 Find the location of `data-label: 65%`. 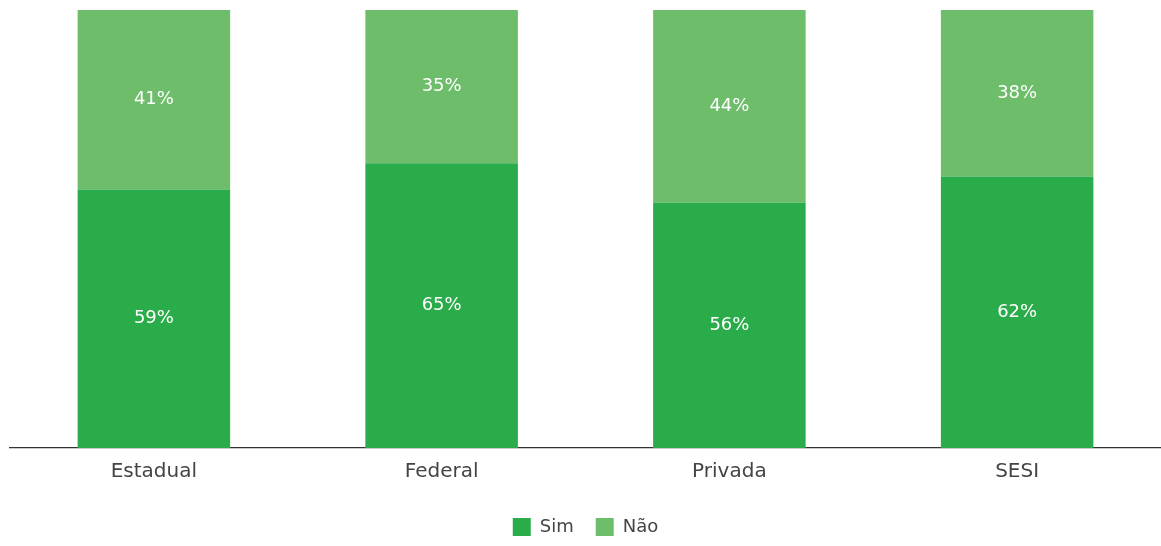

data-label: 65% is located at coordinates (441, 304).